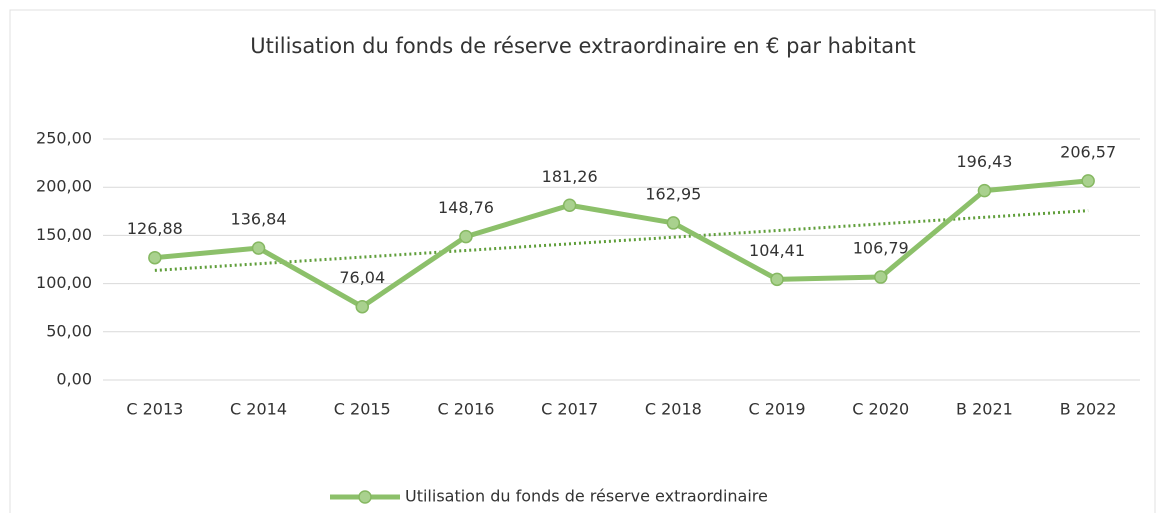 The image size is (1157, 513). Describe the element at coordinates (1088, 151) in the screenshot. I see `data-label: 206,57` at that location.